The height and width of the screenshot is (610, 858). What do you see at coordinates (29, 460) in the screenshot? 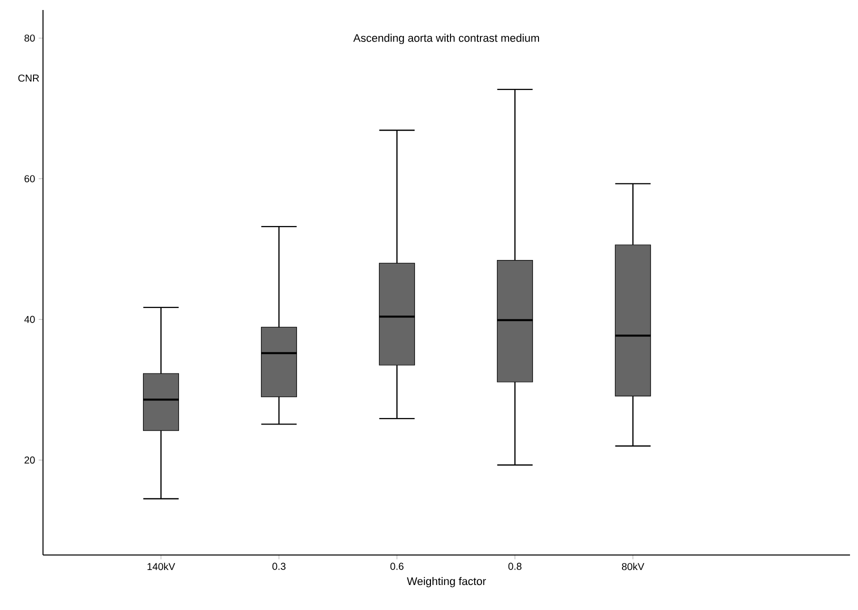
I see `y-tick-label: 20` at bounding box center [29, 460].